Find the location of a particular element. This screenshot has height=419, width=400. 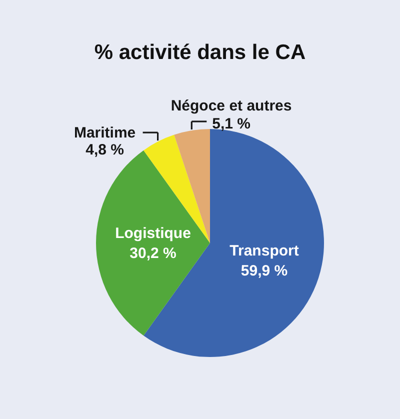

slice-label: Négoce et autres is located at coordinates (231, 105).